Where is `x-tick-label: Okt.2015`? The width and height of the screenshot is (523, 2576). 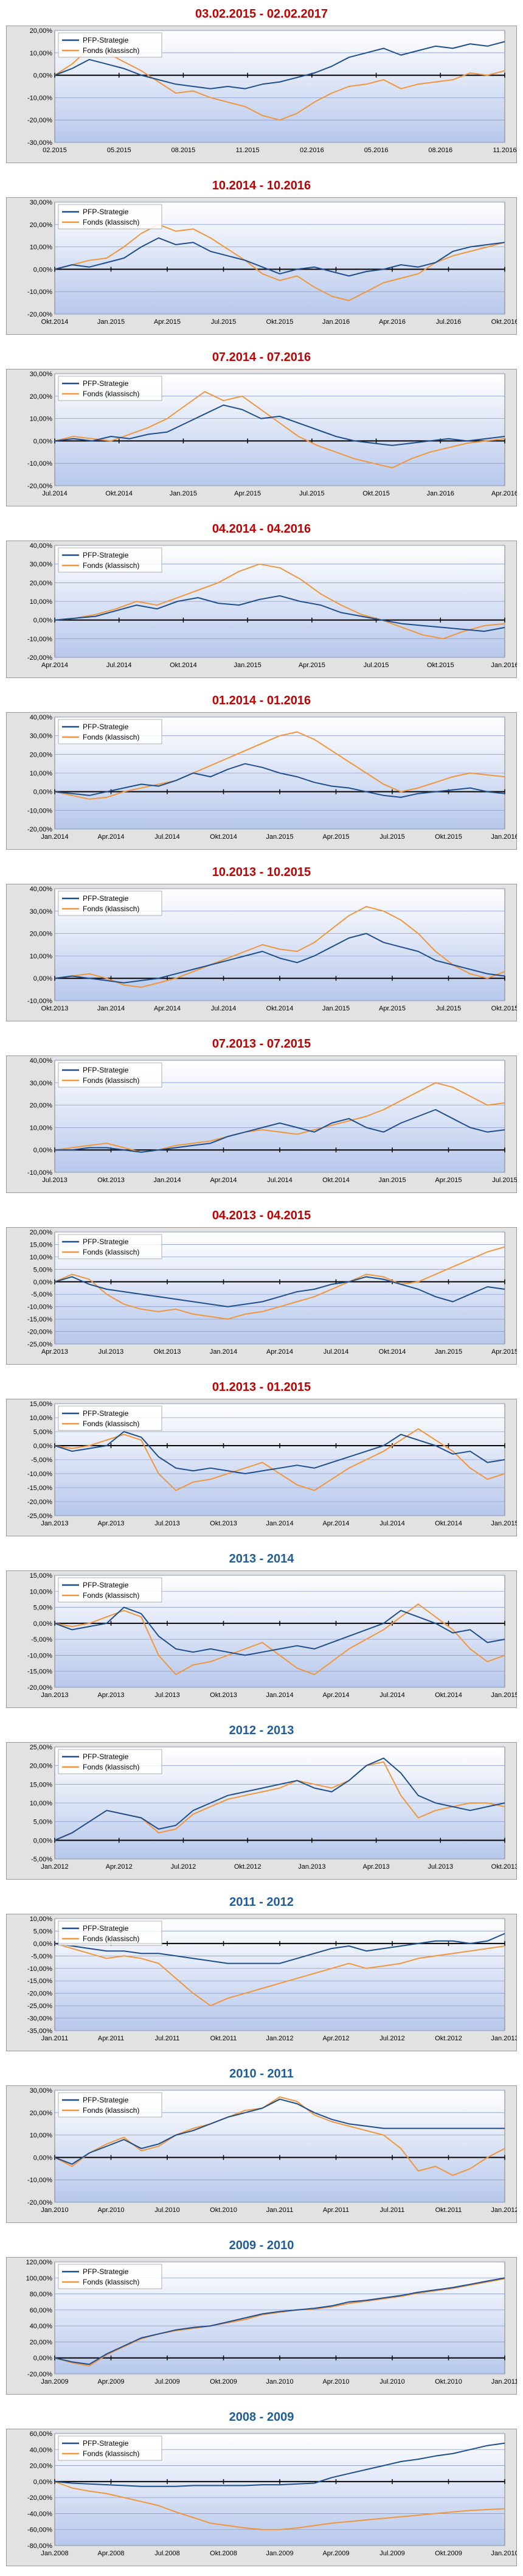
x-tick-label: Okt.2015 is located at coordinates (449, 837).